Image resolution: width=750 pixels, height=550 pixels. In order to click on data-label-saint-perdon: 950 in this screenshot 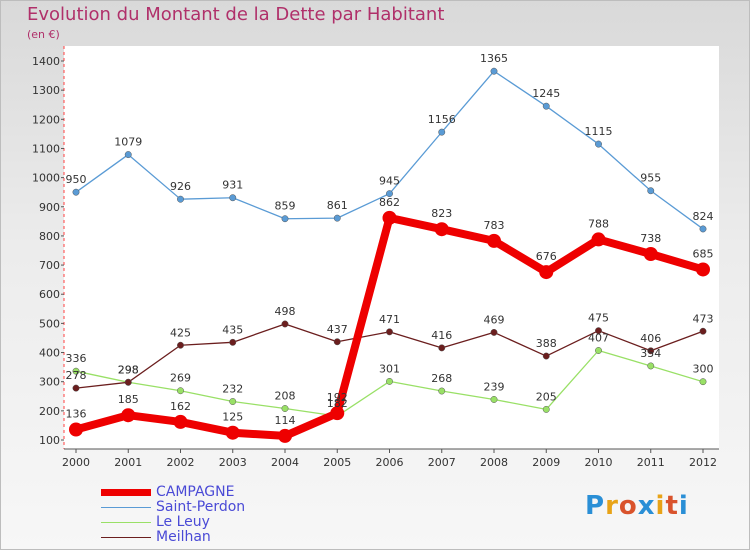, I will do `click(76, 179)`.